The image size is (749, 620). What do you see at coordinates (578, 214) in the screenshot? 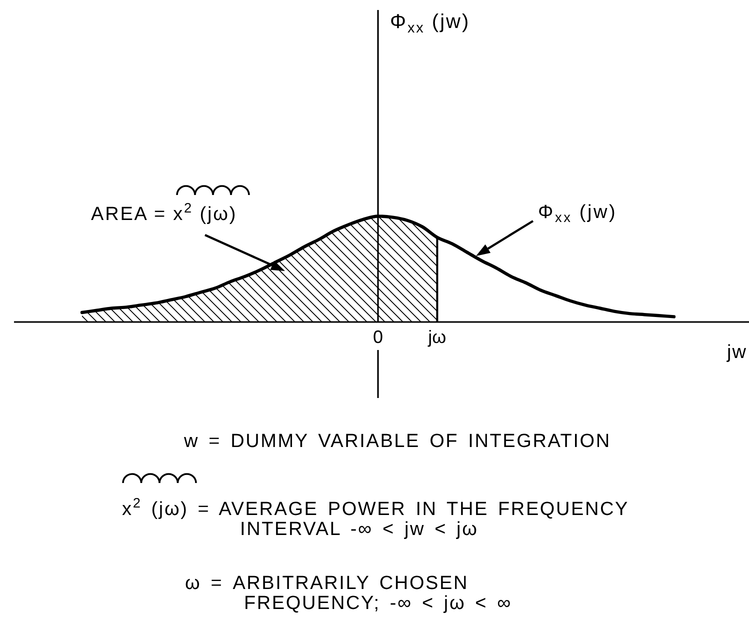
I see `annotation: Φ$_{xx}$ (jw)` at bounding box center [578, 214].